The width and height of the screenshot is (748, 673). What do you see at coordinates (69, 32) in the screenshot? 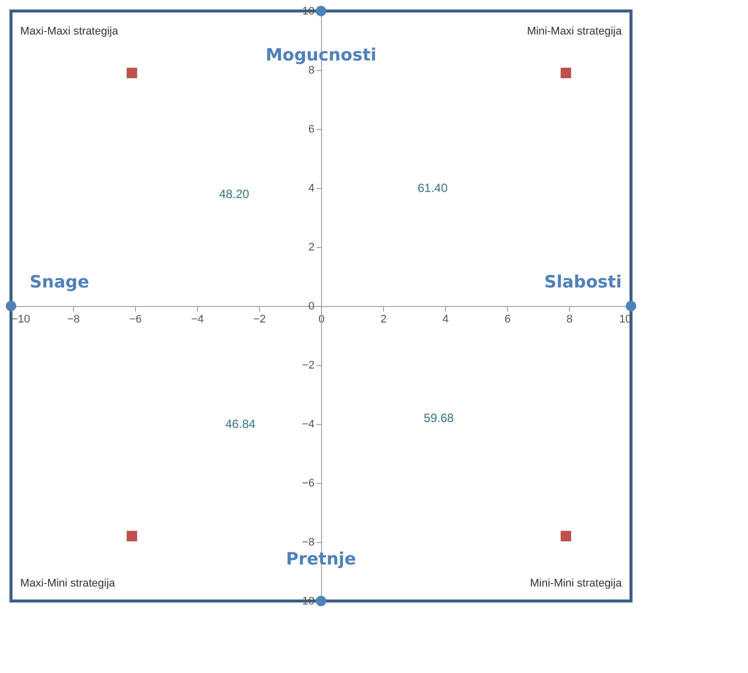
I see `annotation: Maxi-Maxi strategija` at bounding box center [69, 32].